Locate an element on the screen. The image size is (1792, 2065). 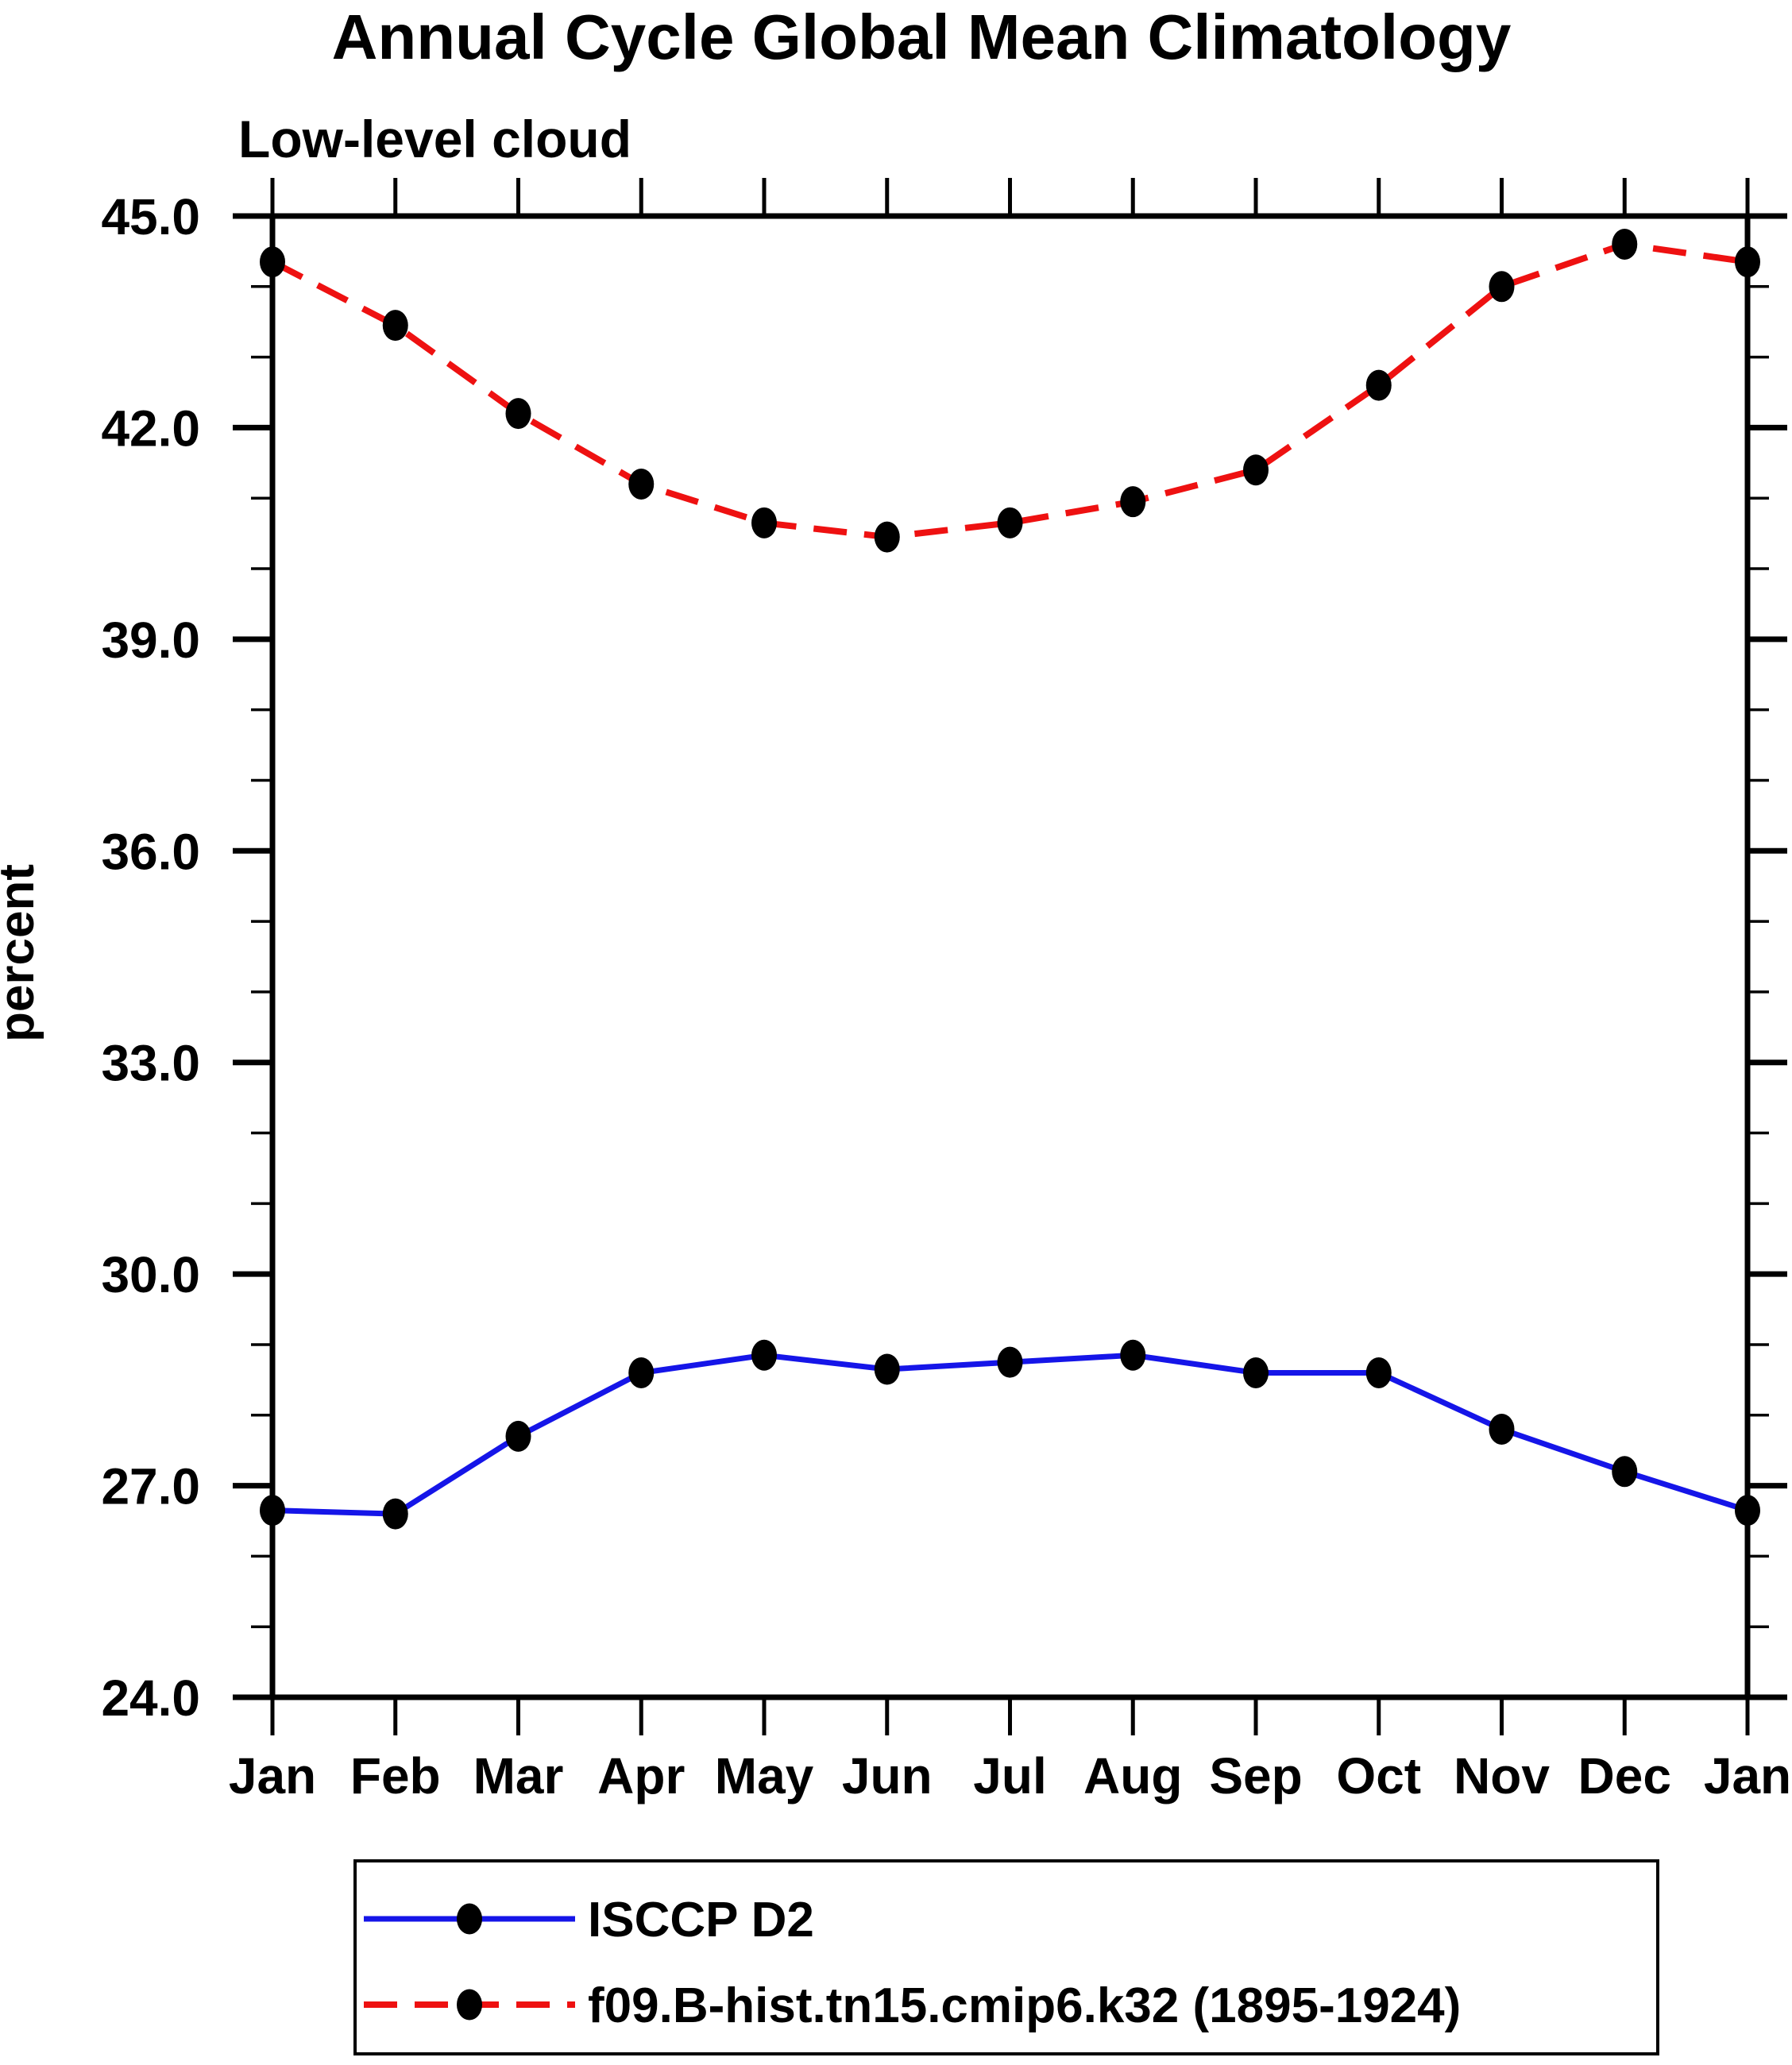
month-label: May is located at coordinates (765, 1775).